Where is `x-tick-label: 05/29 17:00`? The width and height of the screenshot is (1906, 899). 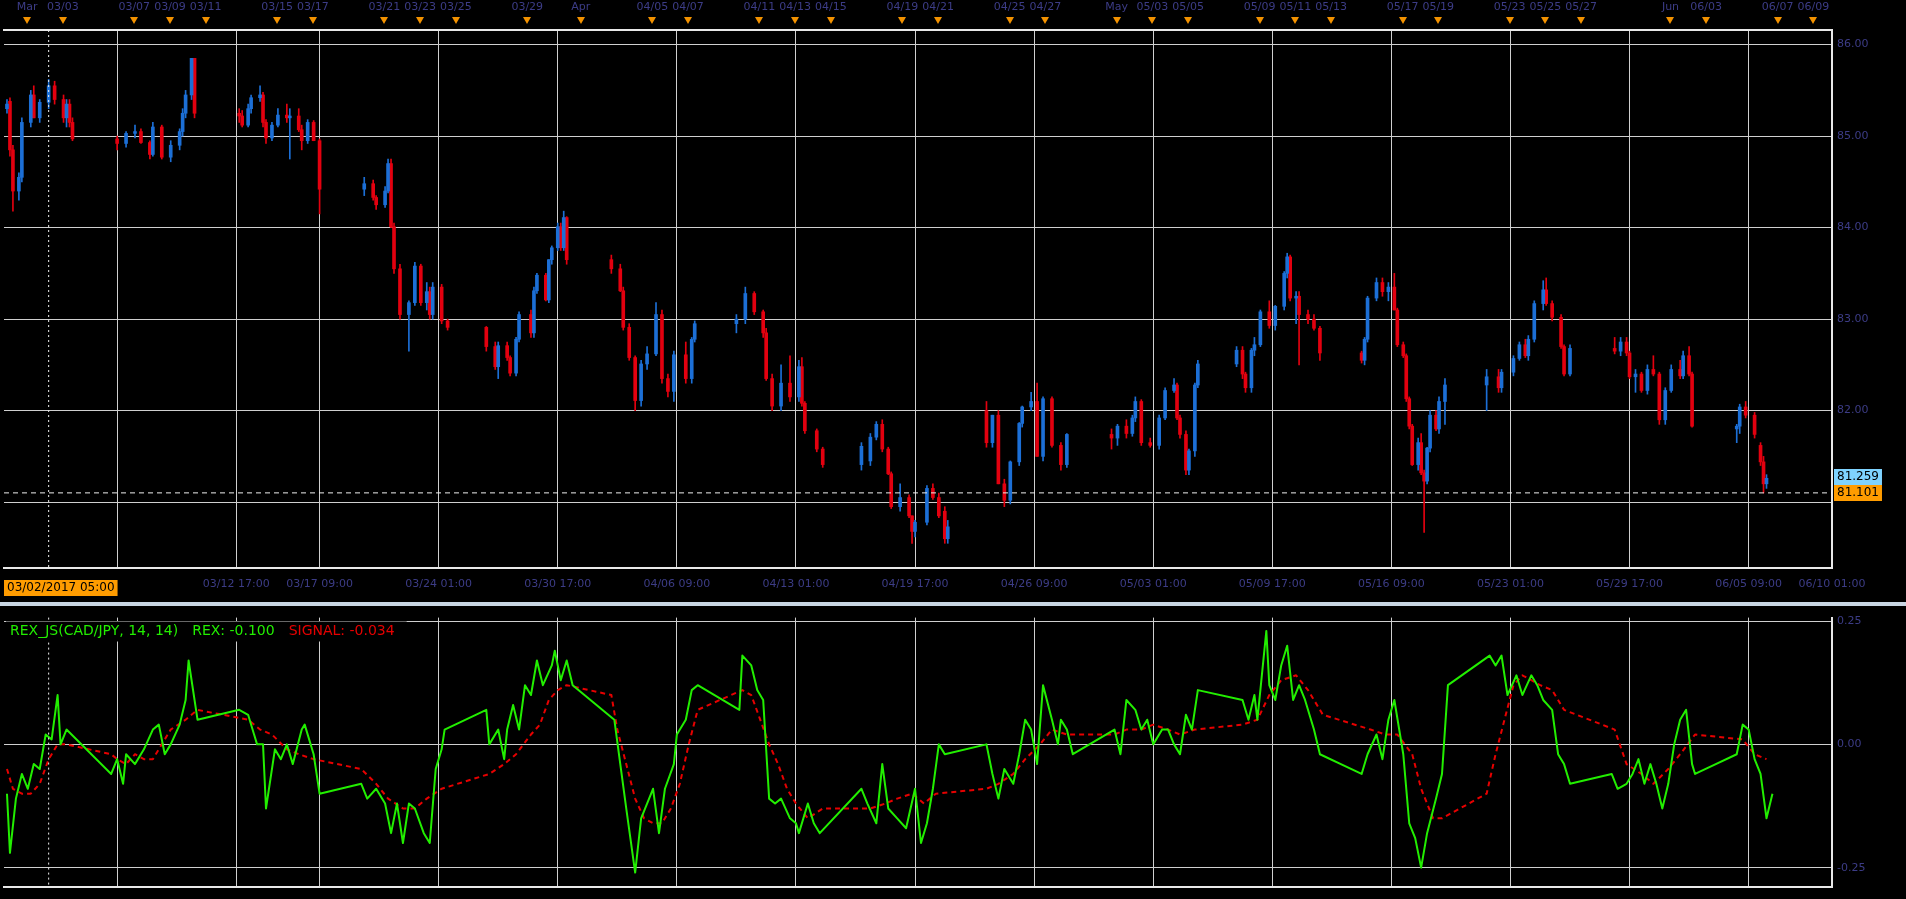
x-tick-label: 05/29 17:00 is located at coordinates (1629, 584).